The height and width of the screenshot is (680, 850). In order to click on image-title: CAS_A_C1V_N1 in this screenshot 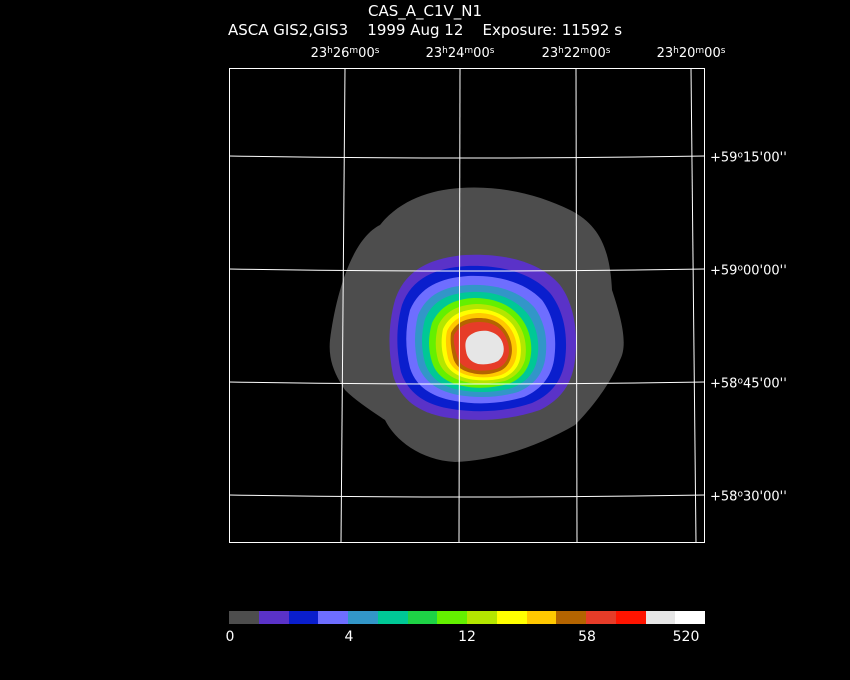, I will do `click(425, 11)`.